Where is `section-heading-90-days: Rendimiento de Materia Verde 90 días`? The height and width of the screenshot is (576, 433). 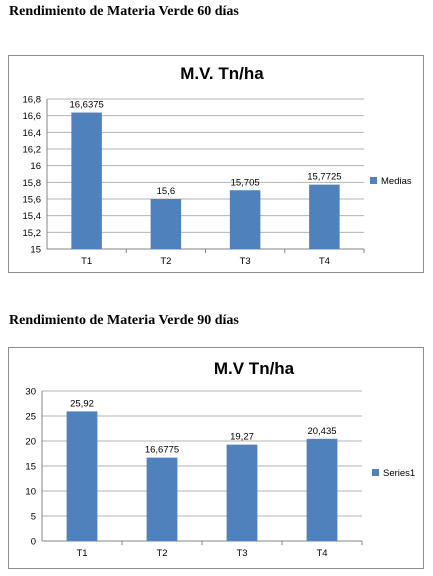
section-heading-90-days: Rendimiento de Materia Verde 90 días is located at coordinates (124, 320).